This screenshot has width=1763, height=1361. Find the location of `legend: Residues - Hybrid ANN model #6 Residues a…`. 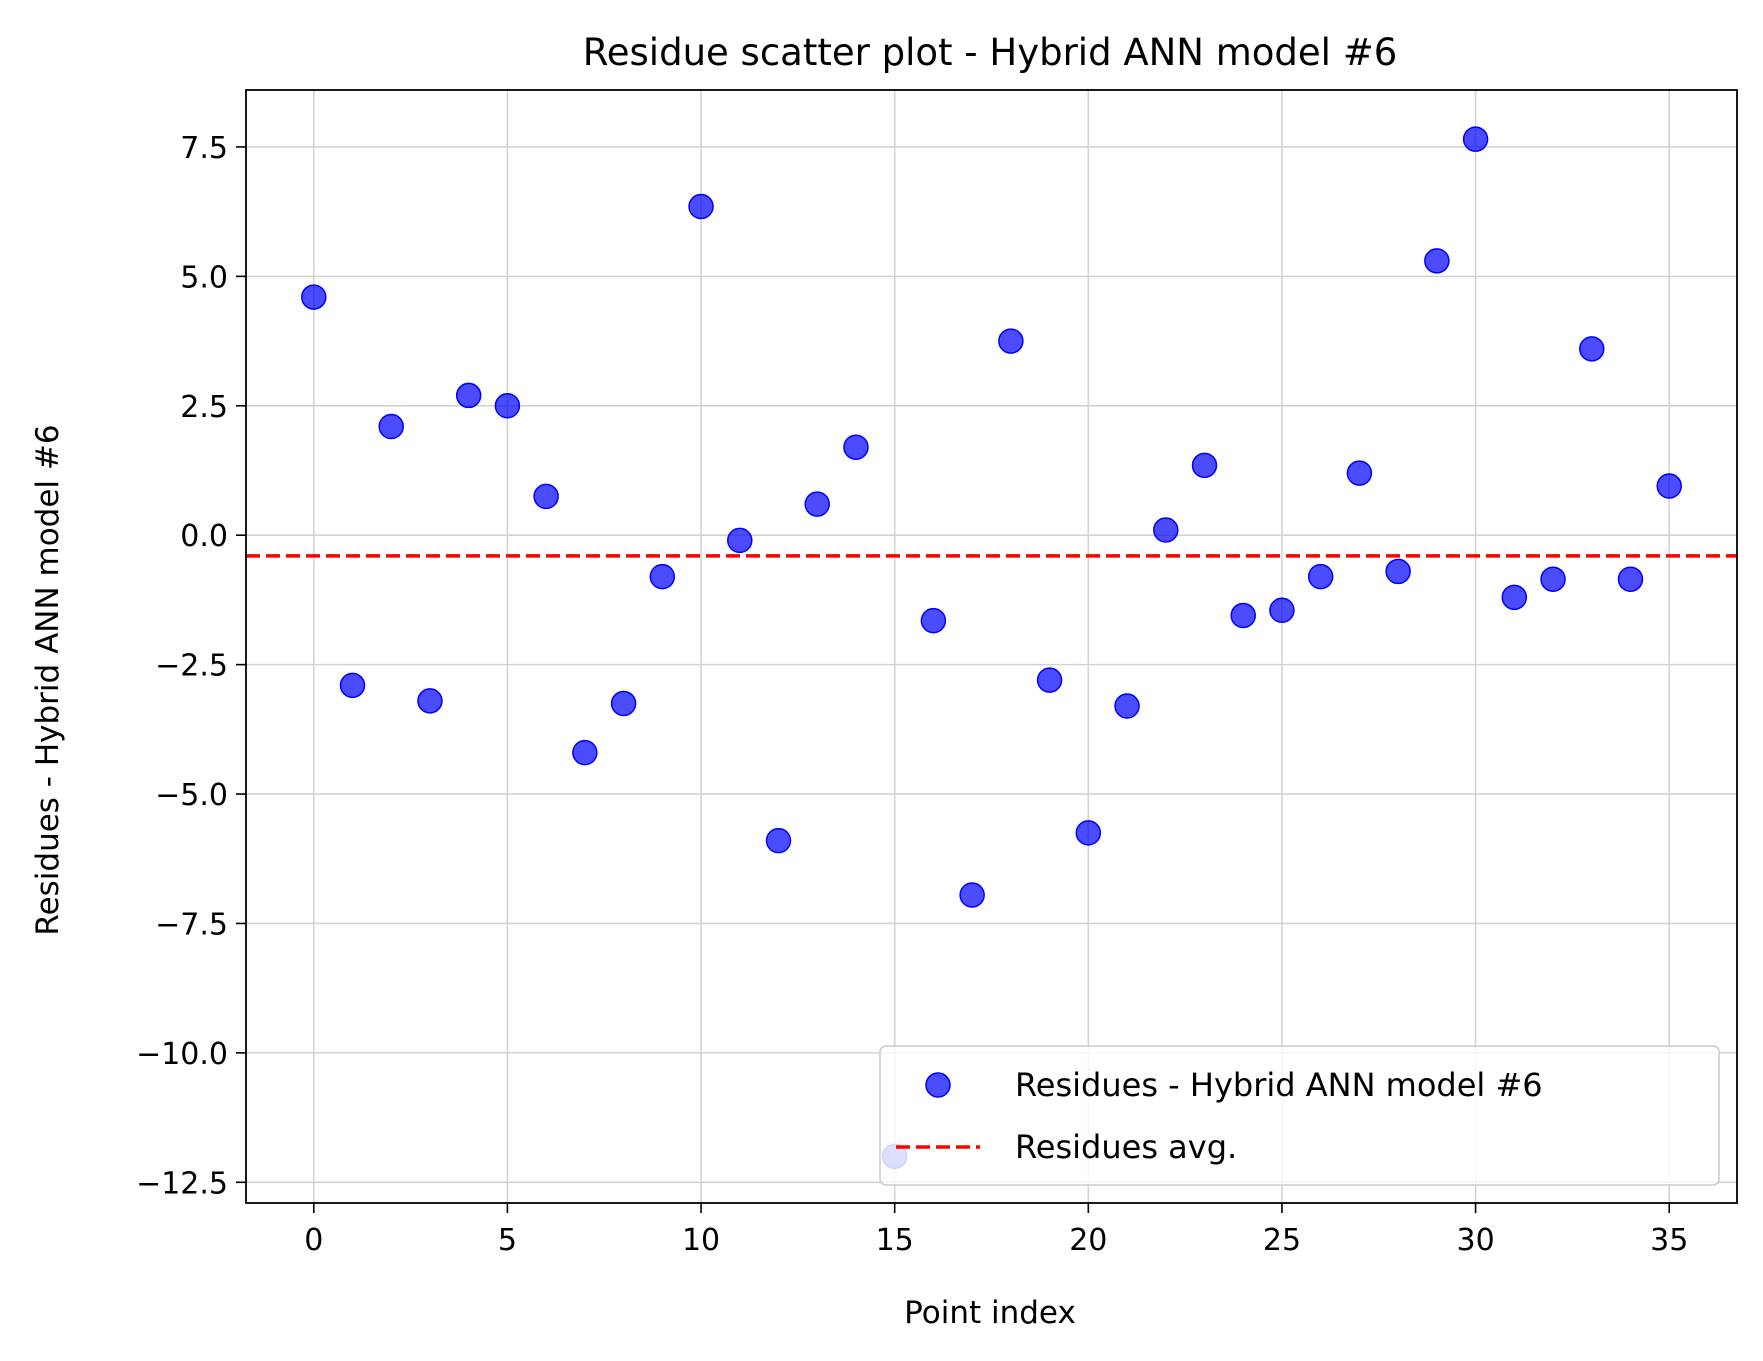

legend: Residues - Hybrid ANN model #6 Residues a… is located at coordinates (1299, 1115).